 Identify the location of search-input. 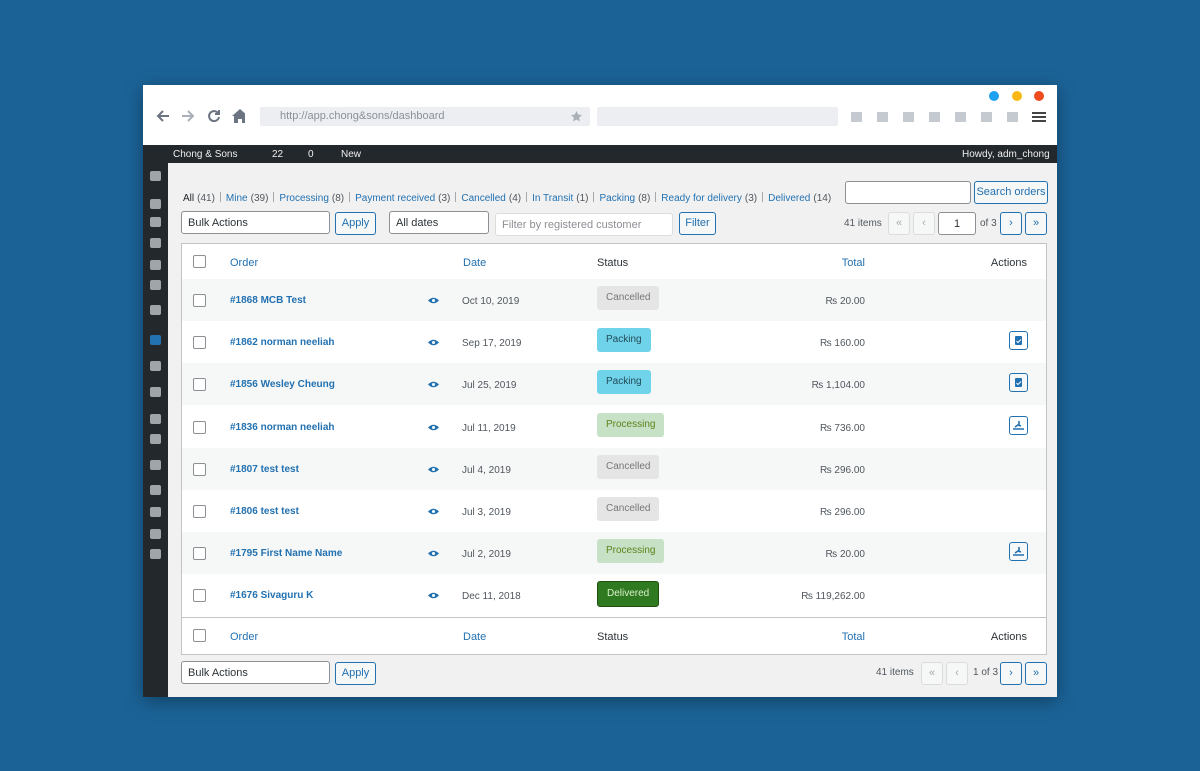
(908, 192).